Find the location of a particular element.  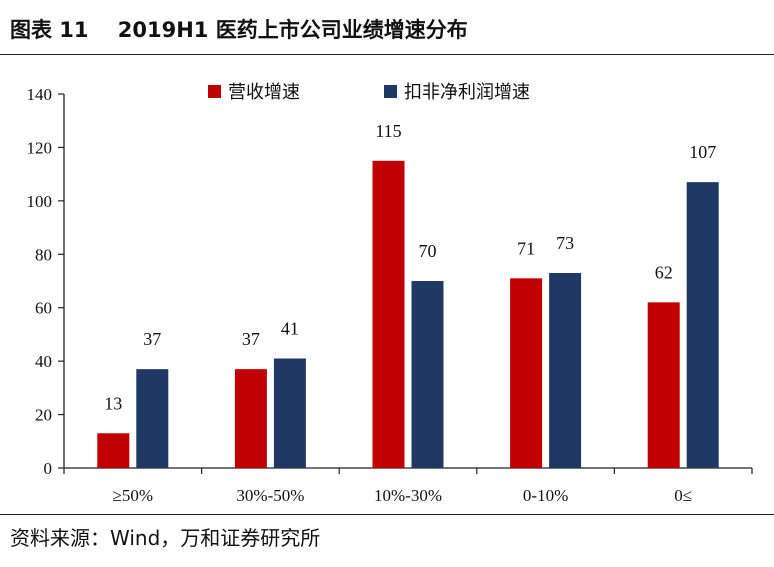

x-tick-label: ≥50% is located at coordinates (133, 495).